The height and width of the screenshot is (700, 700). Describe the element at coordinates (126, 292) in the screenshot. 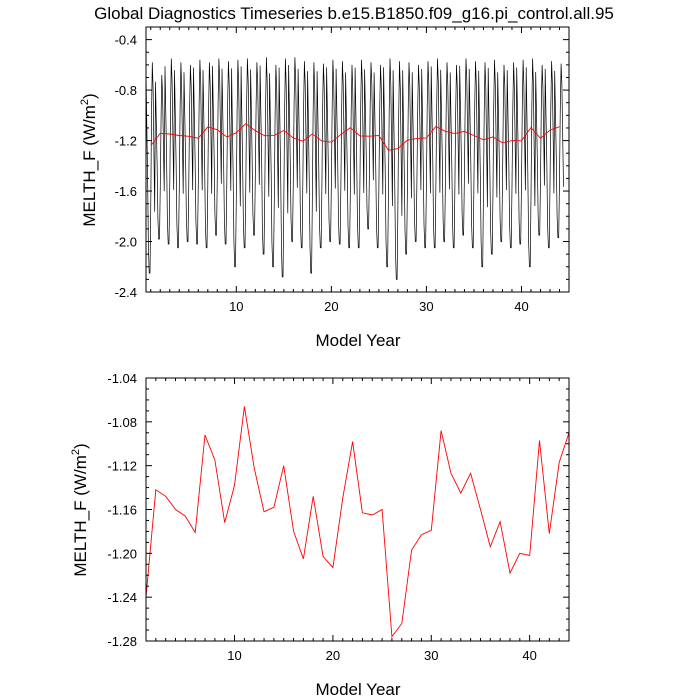

I see `y-tick-label: -2.4` at that location.